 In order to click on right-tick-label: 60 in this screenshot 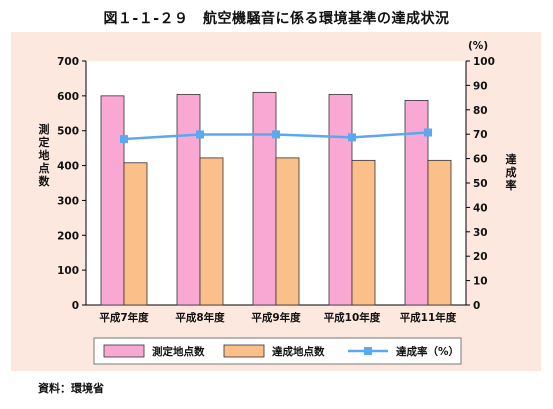, I will do `click(480, 160)`.